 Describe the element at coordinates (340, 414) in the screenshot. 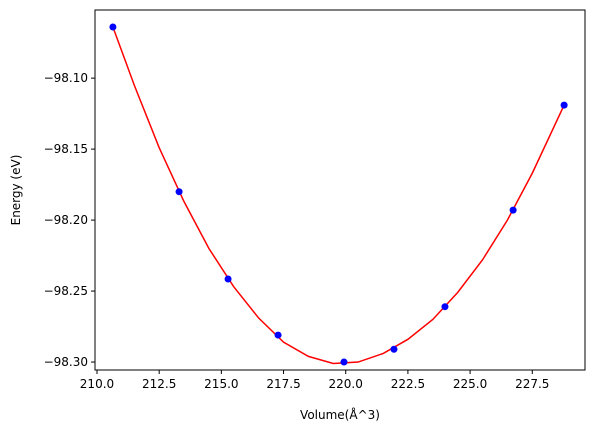

I see `x-axis-label: Volume(Å^3)` at that location.